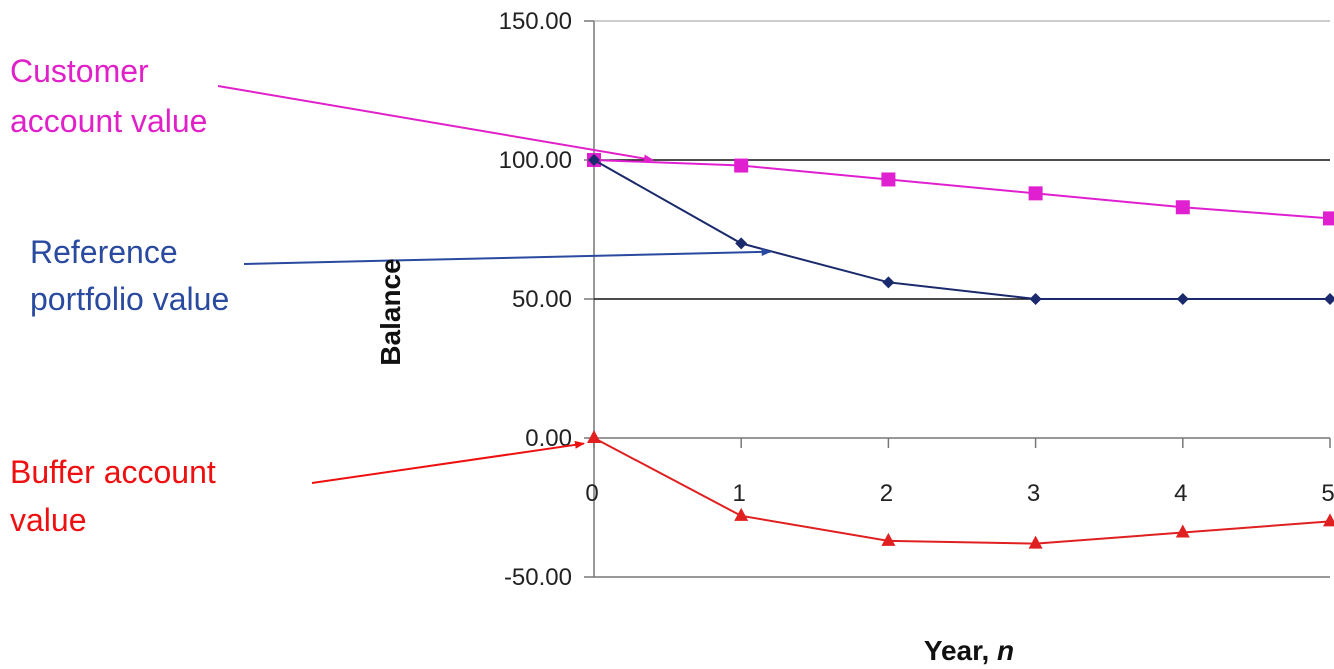  Describe the element at coordinates (297, 489) in the screenshot. I see `annotation-buffer: Buffer account value` at that location.